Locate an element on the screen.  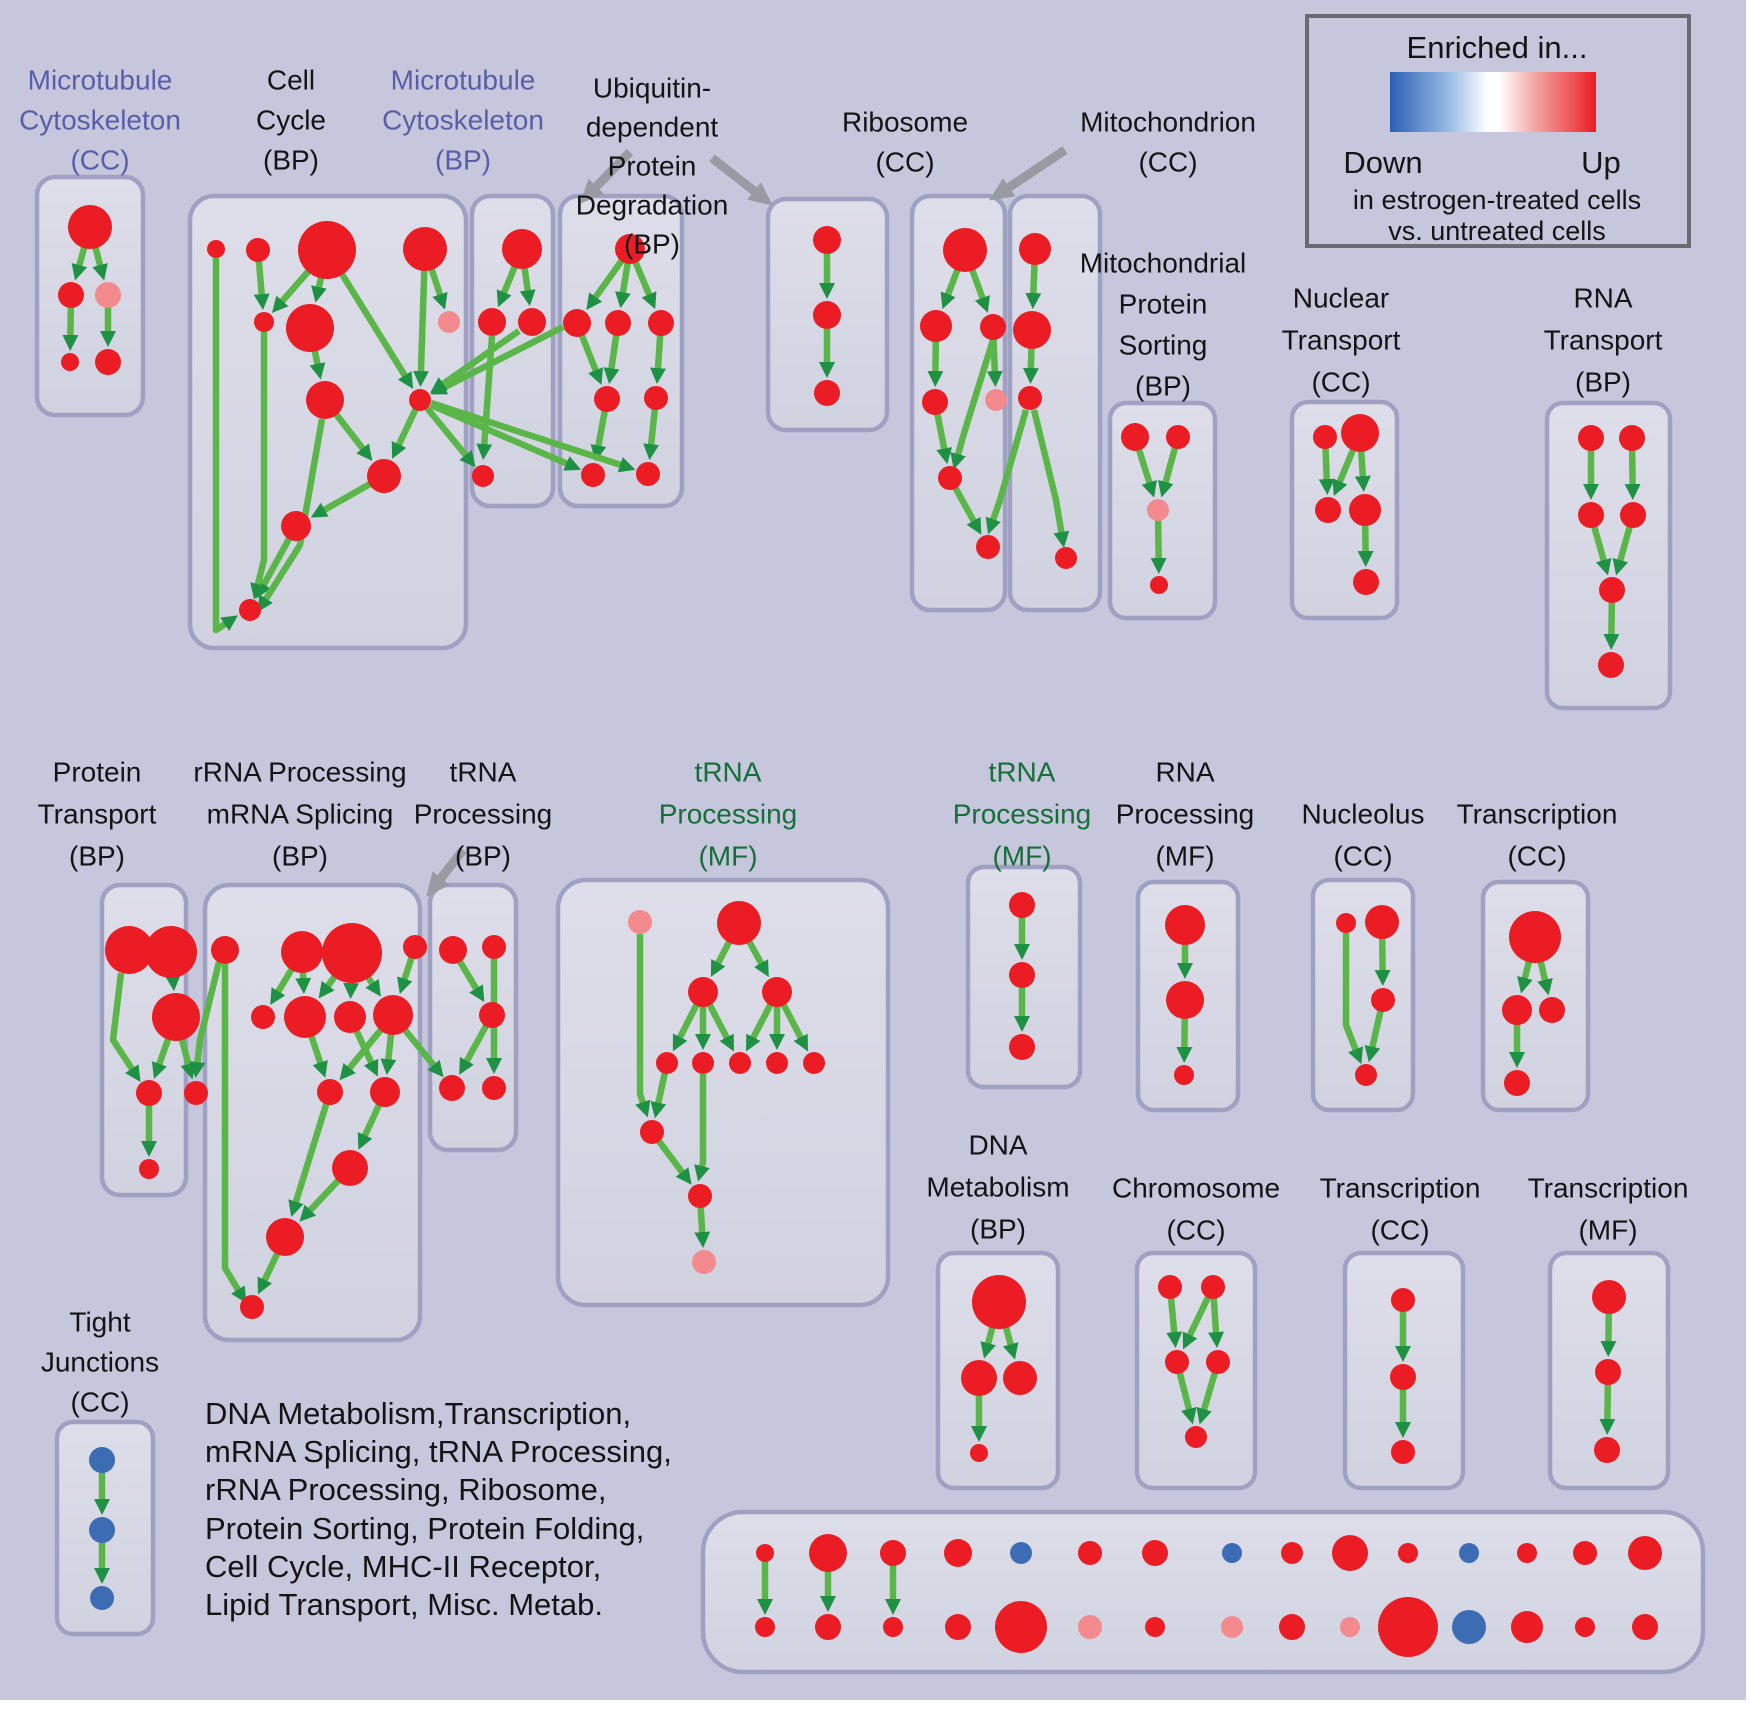
protein-transport-label: (BP) is located at coordinates (97, 856).